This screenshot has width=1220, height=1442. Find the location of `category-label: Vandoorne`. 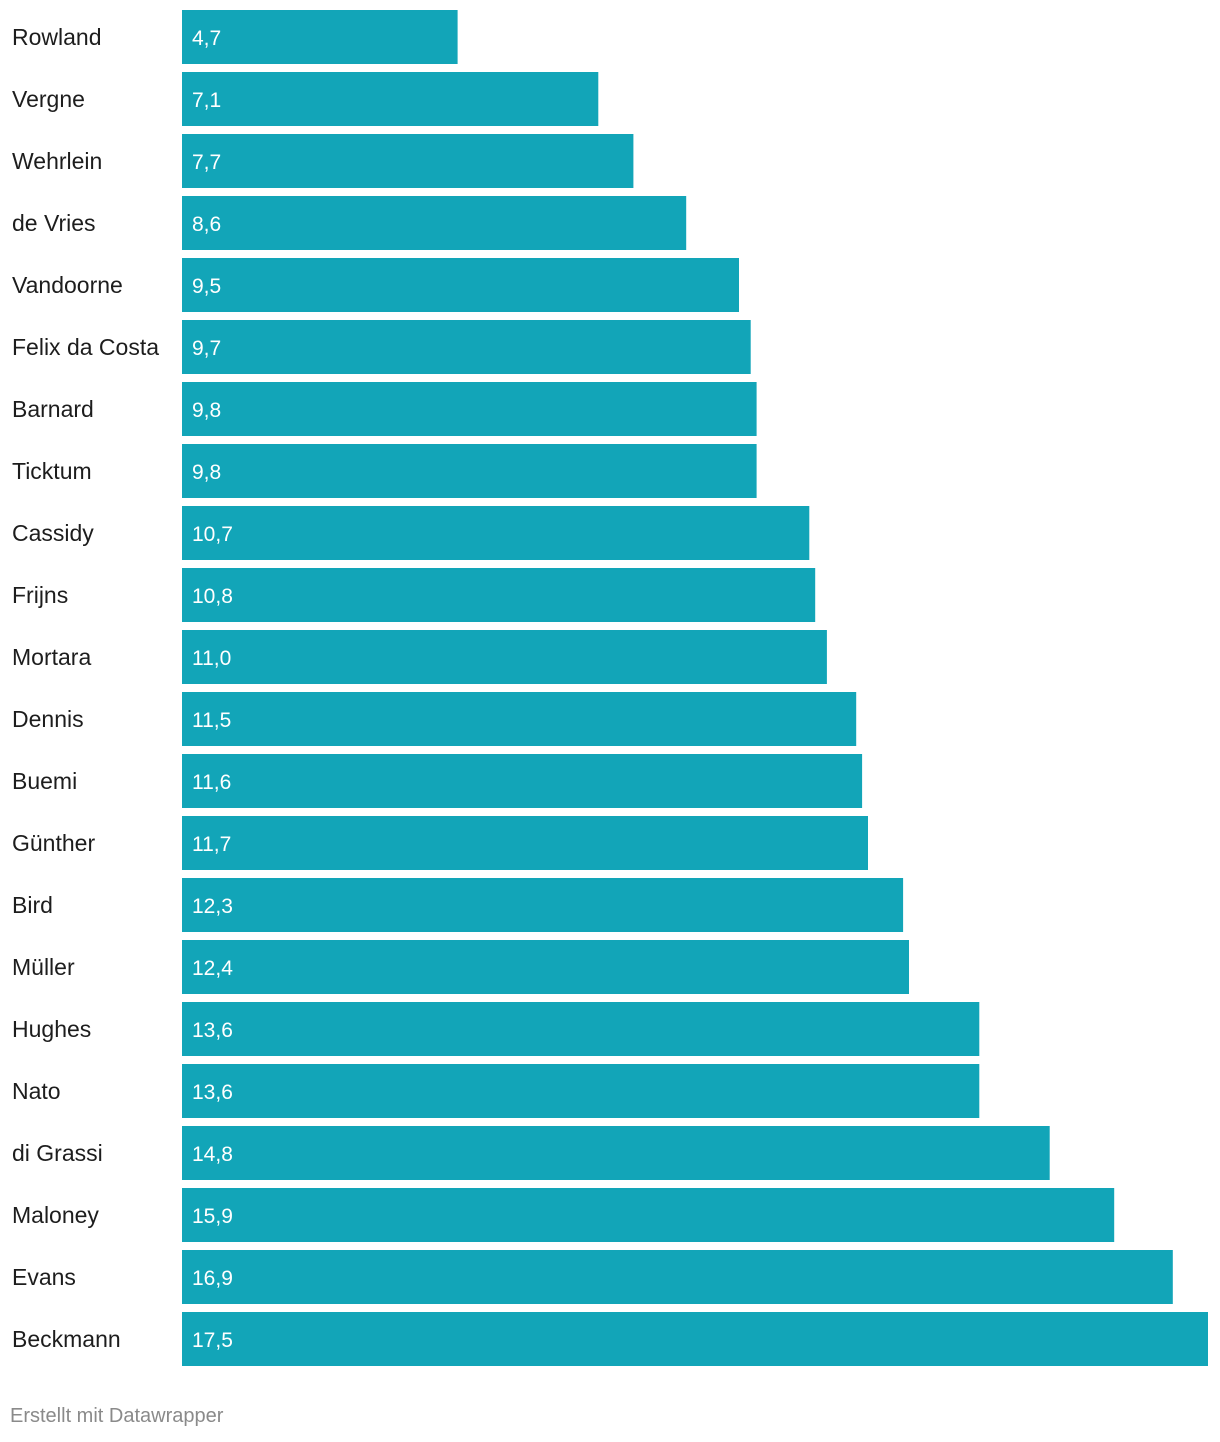

category-label: Vandoorne is located at coordinates (67, 285).